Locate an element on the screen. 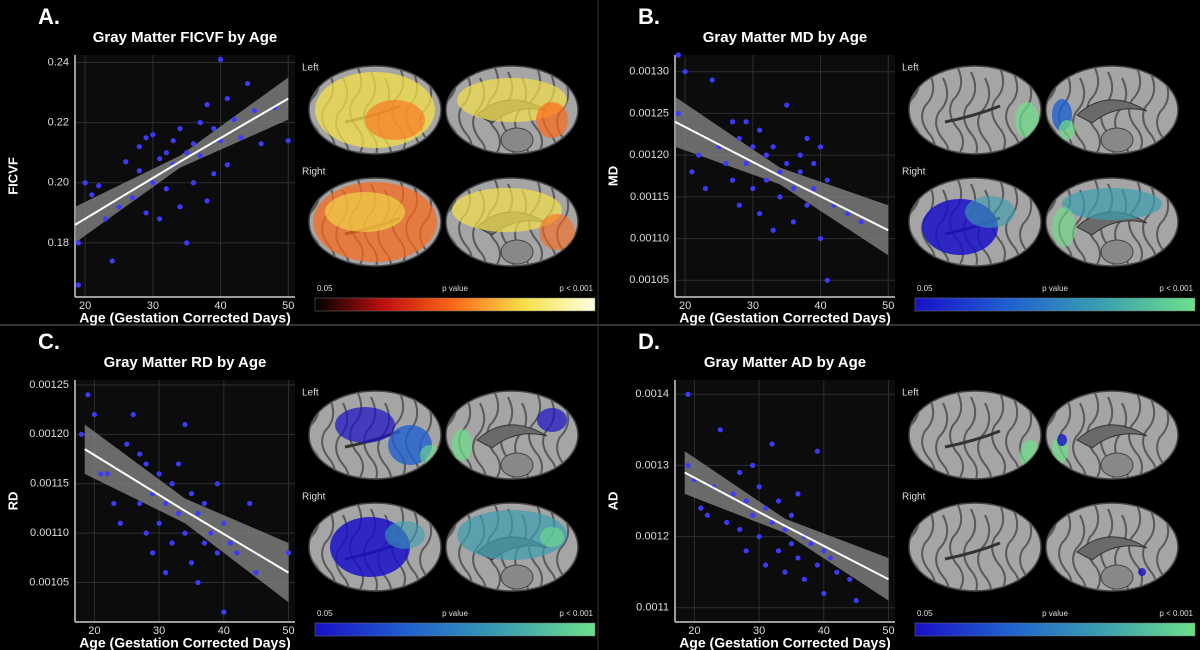 This screenshot has height=650, width=1200. y-tick-label: 0.00105 is located at coordinates (49, 582).